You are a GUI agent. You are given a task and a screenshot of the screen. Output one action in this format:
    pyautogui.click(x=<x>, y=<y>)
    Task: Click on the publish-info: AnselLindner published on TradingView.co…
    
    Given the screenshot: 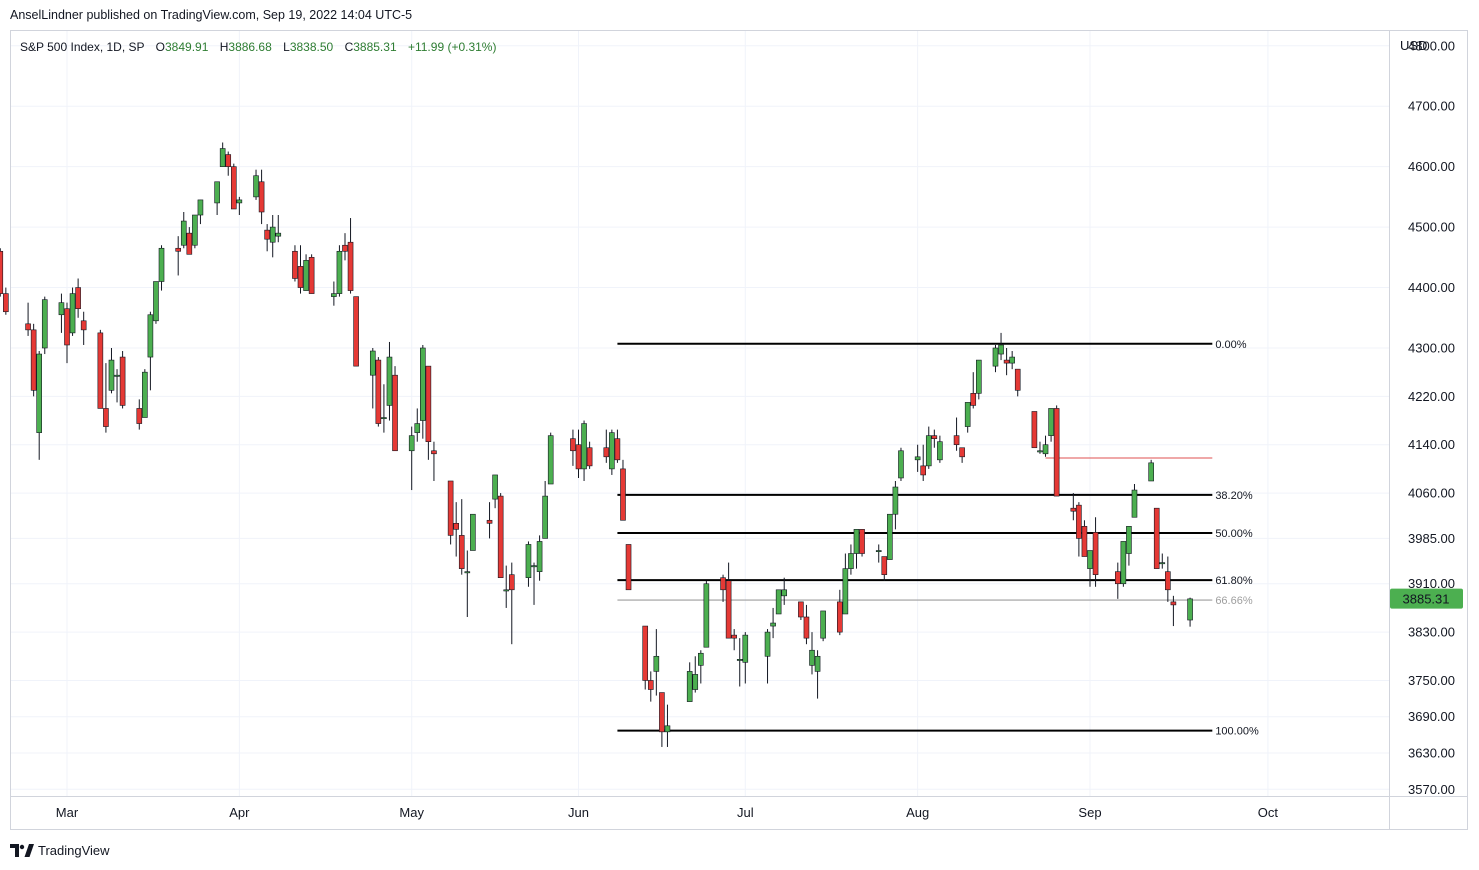 What is the action you would take?
    pyautogui.click(x=211, y=15)
    